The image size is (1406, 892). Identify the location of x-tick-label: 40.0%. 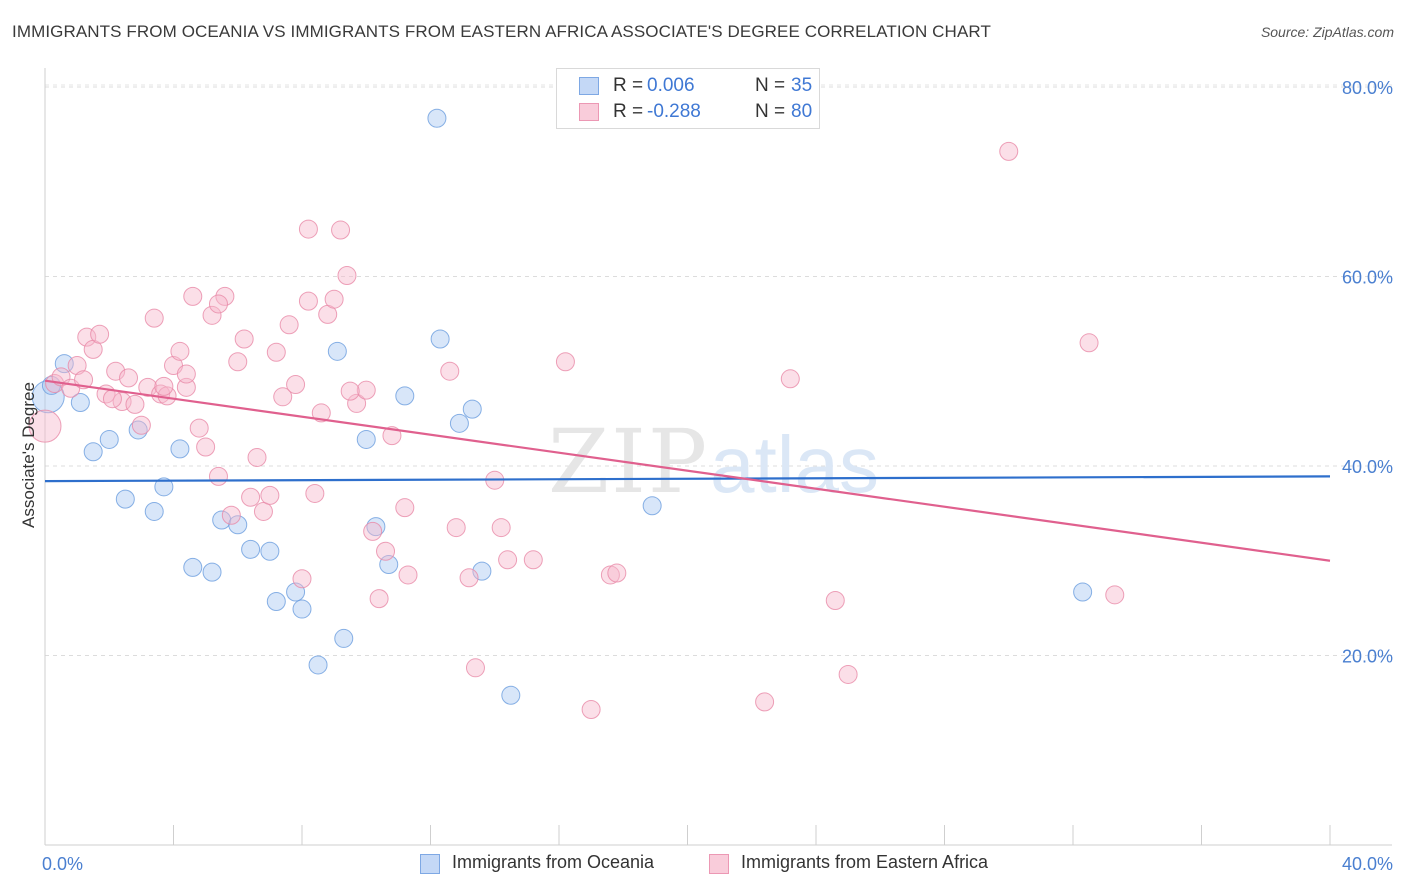
(1367, 864).